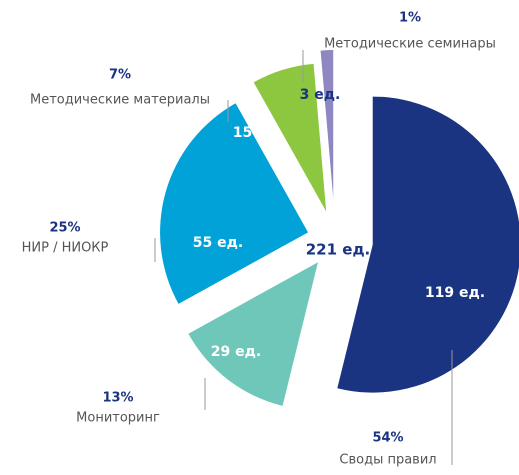 The width and height of the screenshot is (519, 475). What do you see at coordinates (236, 352) in the screenshot?
I see `value-label: 29 ед.` at bounding box center [236, 352].